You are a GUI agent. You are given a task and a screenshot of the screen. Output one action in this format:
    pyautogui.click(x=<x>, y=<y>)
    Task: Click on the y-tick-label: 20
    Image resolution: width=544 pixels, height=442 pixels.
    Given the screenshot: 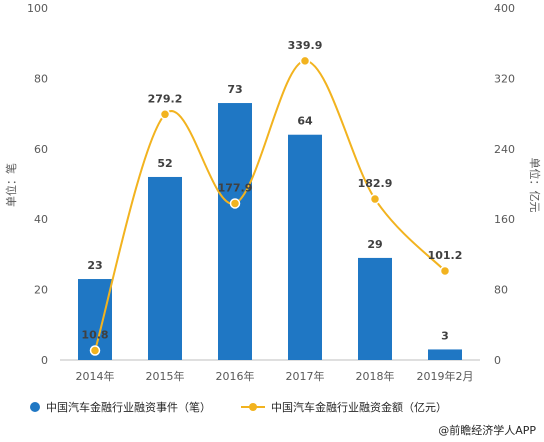 What is the action you would take?
    pyautogui.click(x=41, y=290)
    